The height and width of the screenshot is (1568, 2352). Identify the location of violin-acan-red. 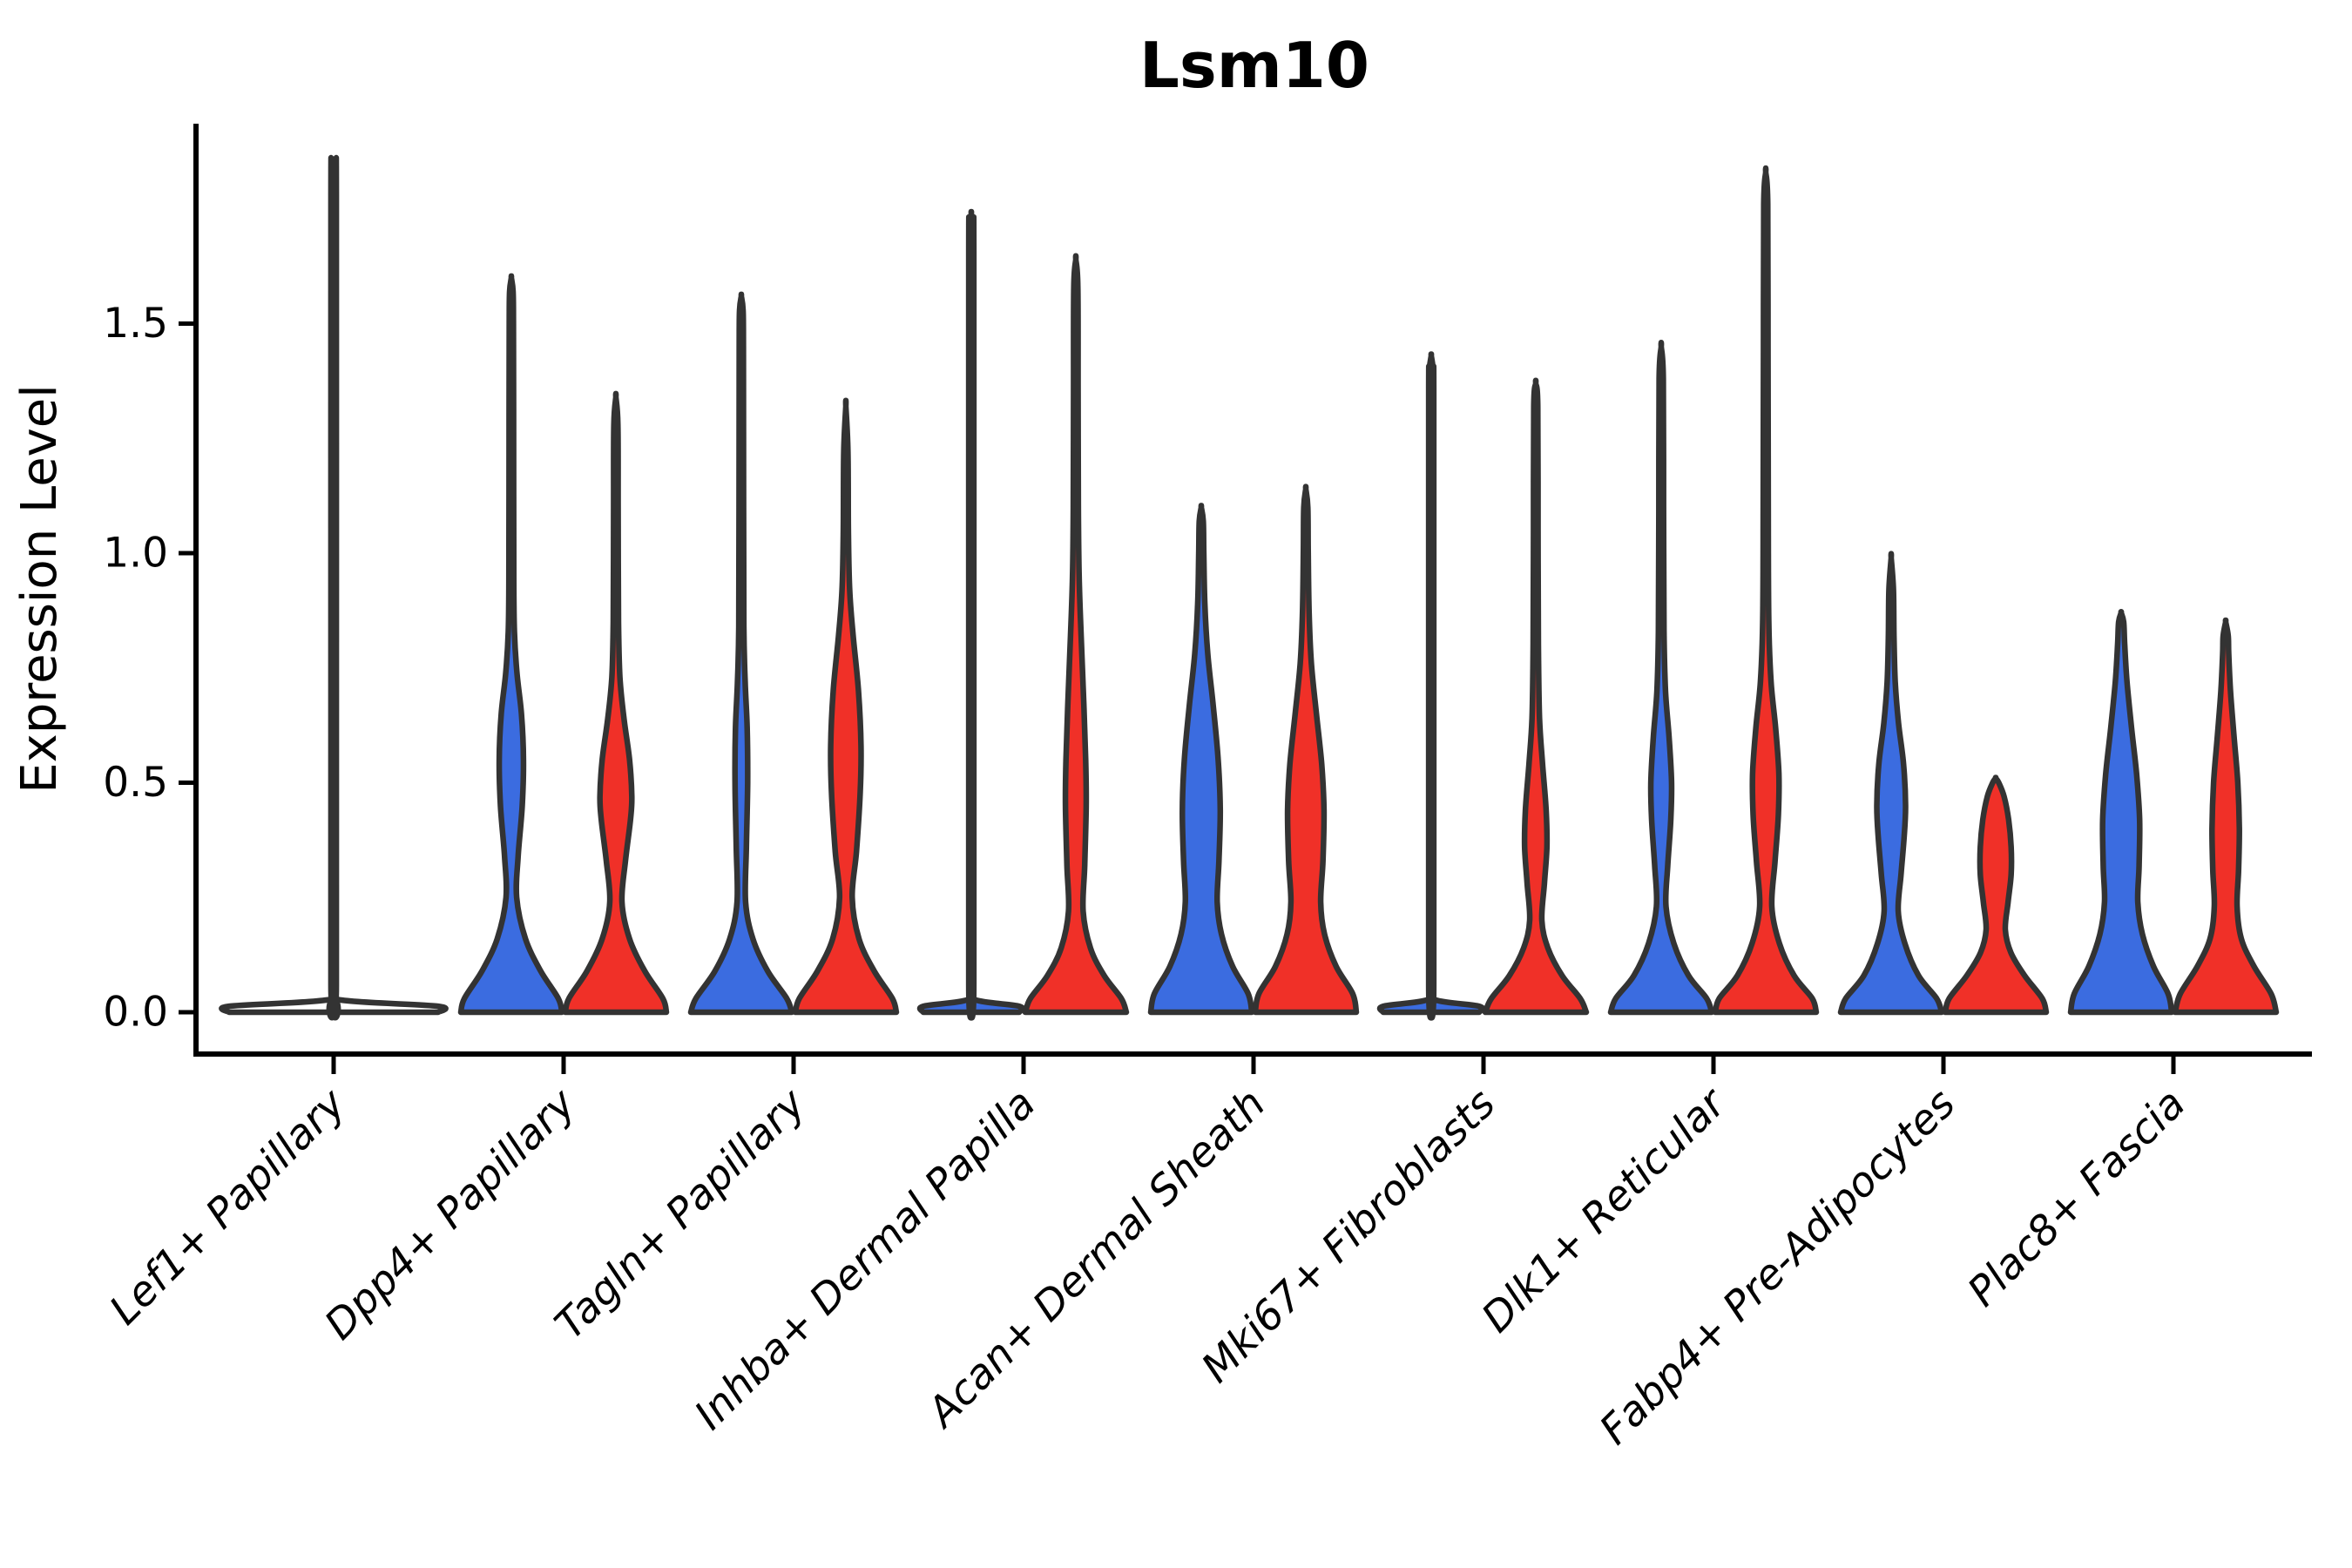
(1306, 749).